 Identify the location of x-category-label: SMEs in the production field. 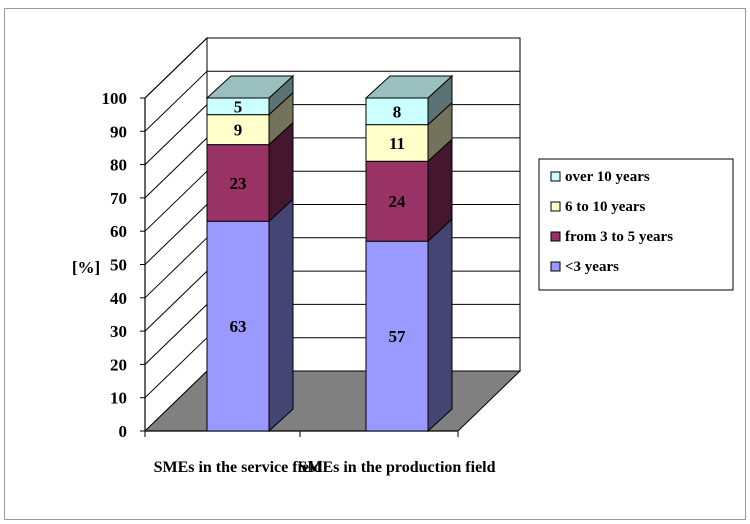
(396, 467).